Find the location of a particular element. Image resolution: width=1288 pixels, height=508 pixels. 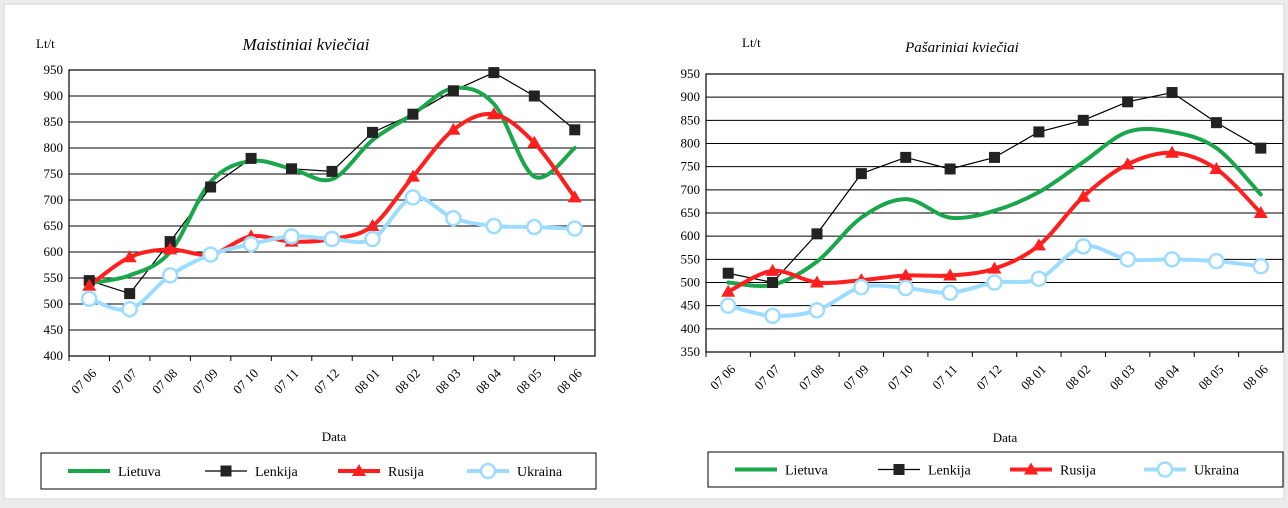

chart-title: Pašariniai kviečiai is located at coordinates (961, 48).